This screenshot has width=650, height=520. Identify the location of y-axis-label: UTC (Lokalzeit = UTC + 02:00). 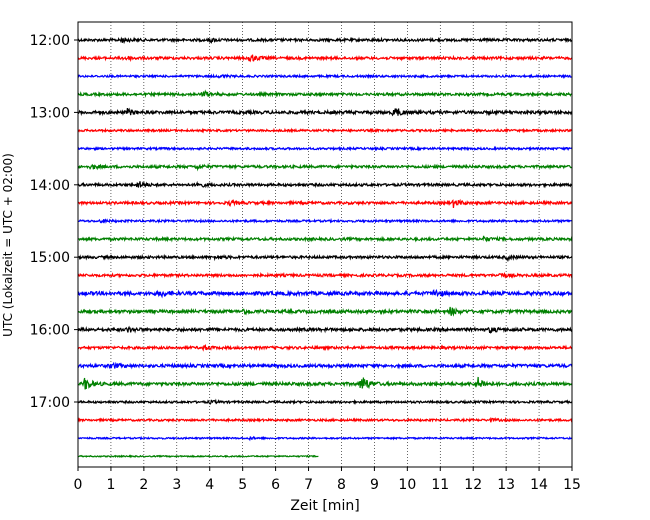
(8, 245).